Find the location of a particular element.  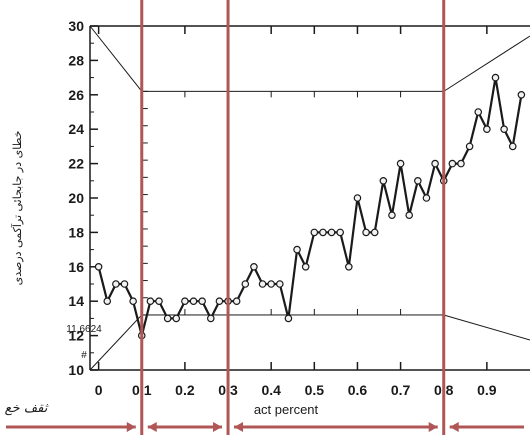

y-tick-label: 24 is located at coordinates (76, 129).